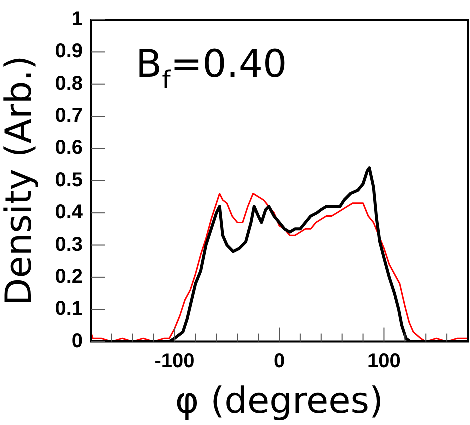  I want to click on y-tick-label: 0.3, so click(69, 245).